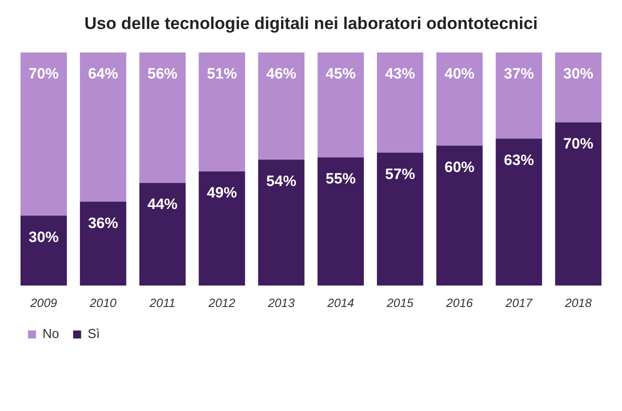 The height and width of the screenshot is (411, 622). Describe the element at coordinates (459, 303) in the screenshot. I see `x-tick-label: 2016` at that location.